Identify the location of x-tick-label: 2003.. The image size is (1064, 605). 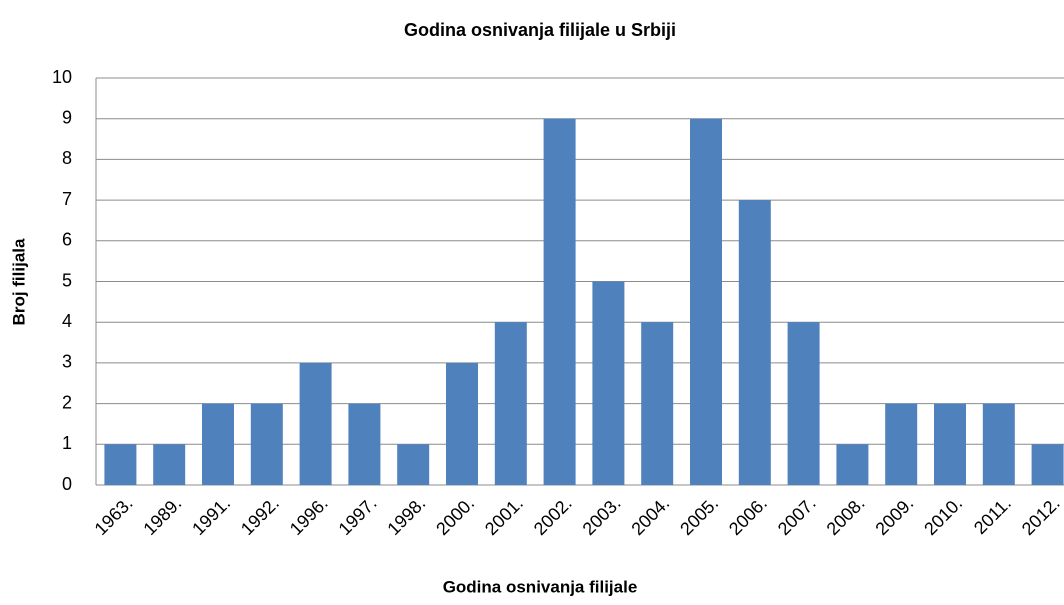
(602, 516).